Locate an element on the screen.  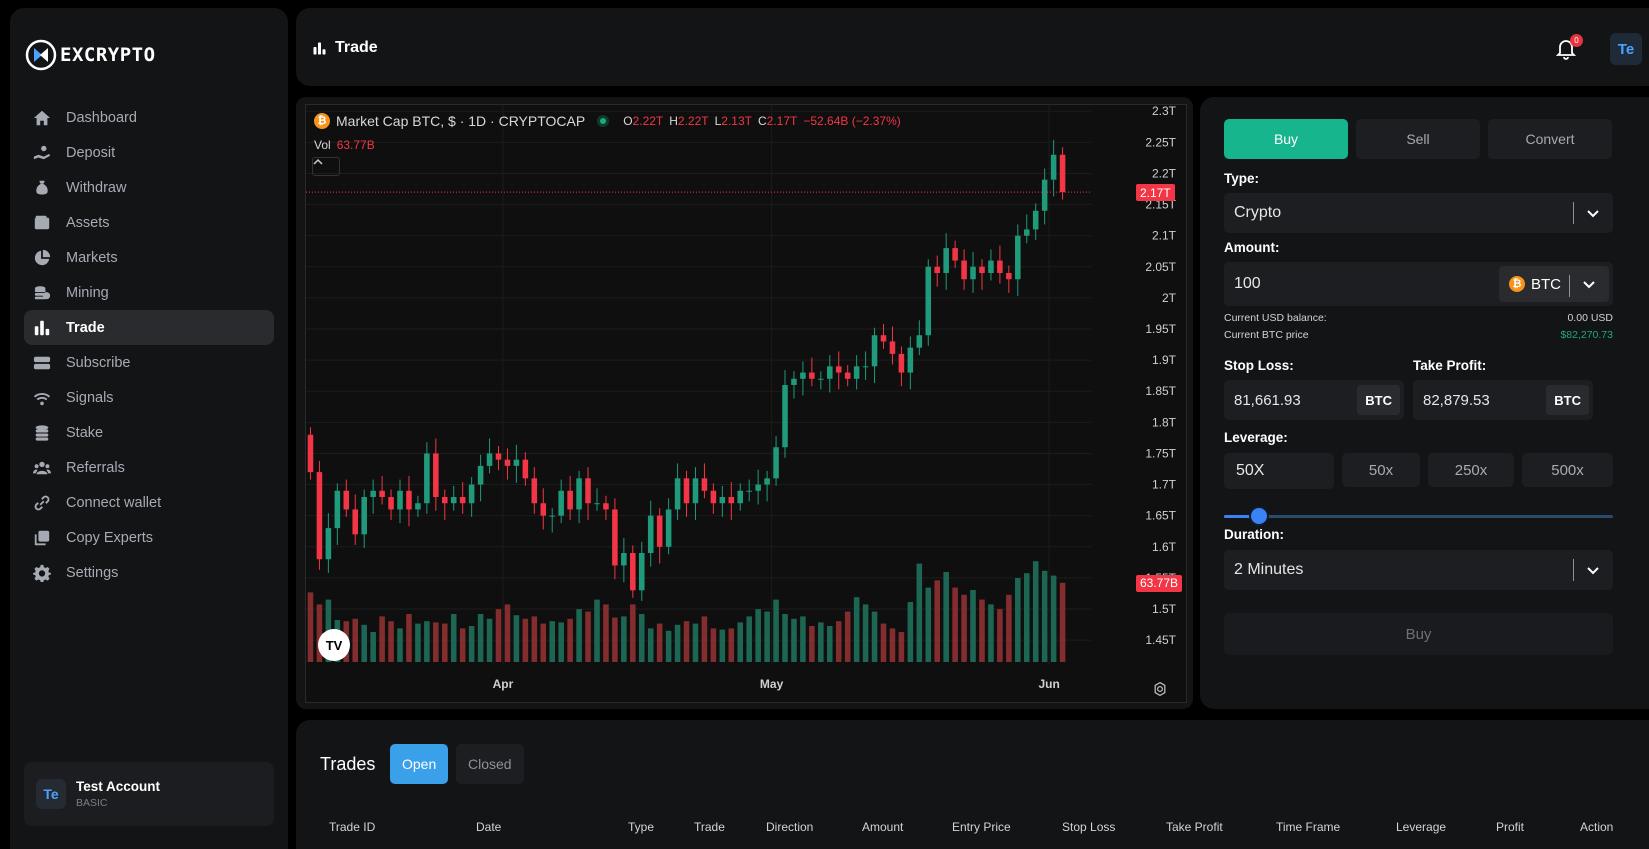
sidebar-item-subscribe: Subscribe is located at coordinates (149, 362).